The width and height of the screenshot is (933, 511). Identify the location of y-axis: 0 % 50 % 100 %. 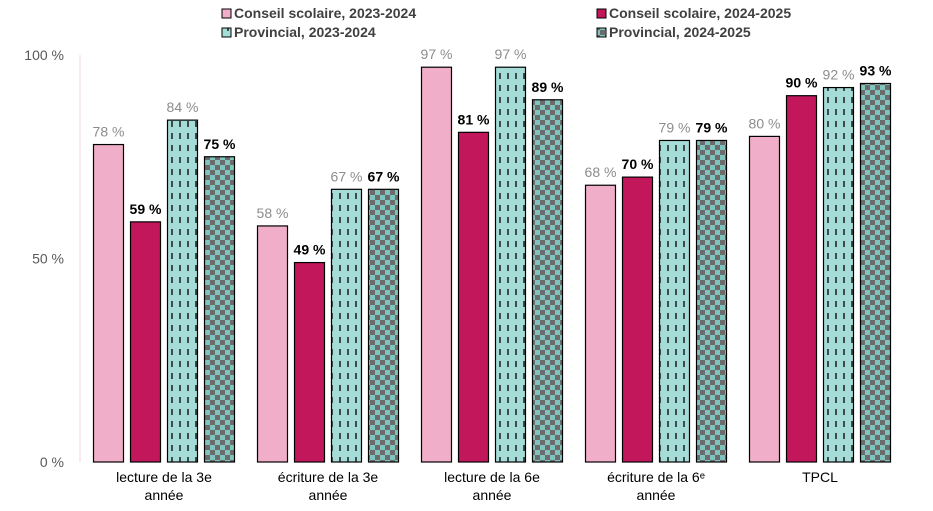
(52, 258).